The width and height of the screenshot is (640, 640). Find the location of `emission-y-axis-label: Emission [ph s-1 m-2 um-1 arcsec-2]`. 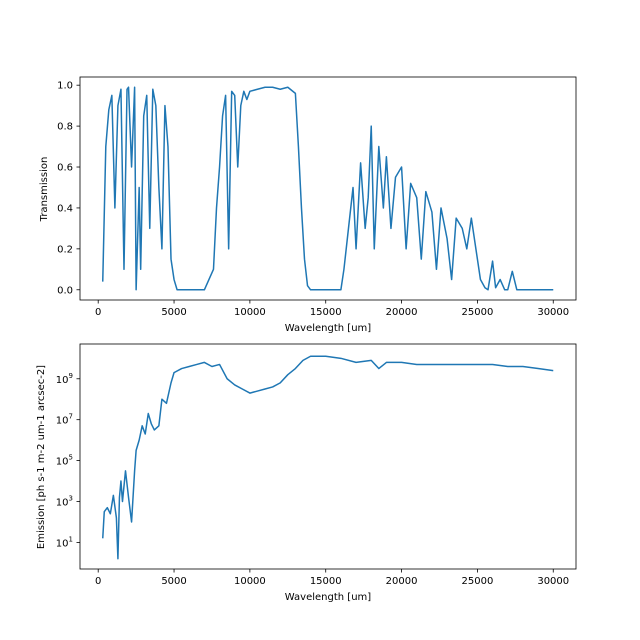

emission-y-axis-label: Emission [ph s-1 m-2 um-1 arcsec-2] is located at coordinates (41, 457).